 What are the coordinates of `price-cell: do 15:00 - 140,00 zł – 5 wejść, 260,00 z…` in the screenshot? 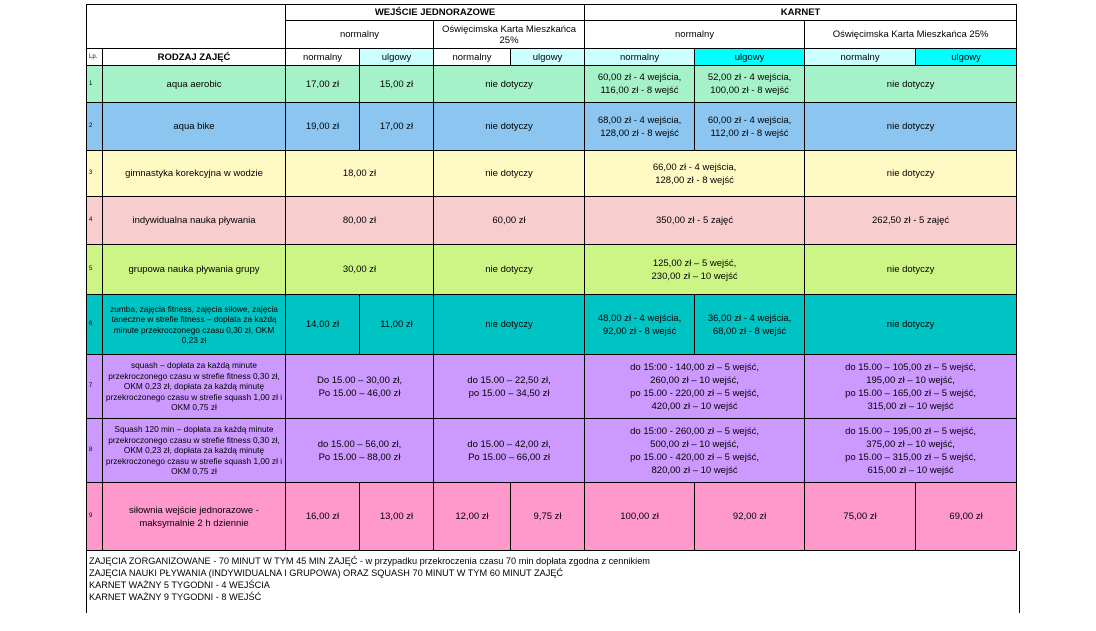 It's located at (695, 386).